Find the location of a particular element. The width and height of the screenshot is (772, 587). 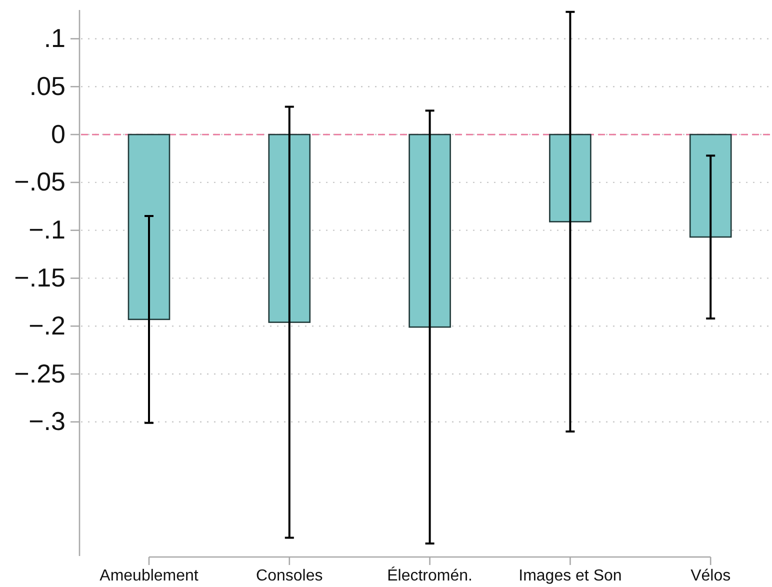

y-tick-label: −.1 is located at coordinates (47, 229).